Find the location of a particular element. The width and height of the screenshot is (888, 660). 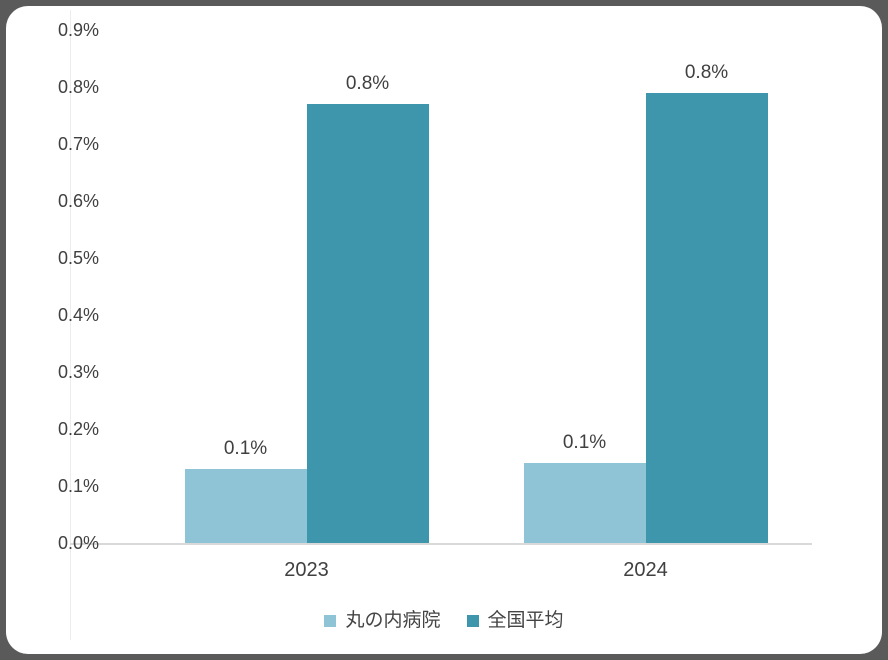

x-axis-line is located at coordinates (441, 544).